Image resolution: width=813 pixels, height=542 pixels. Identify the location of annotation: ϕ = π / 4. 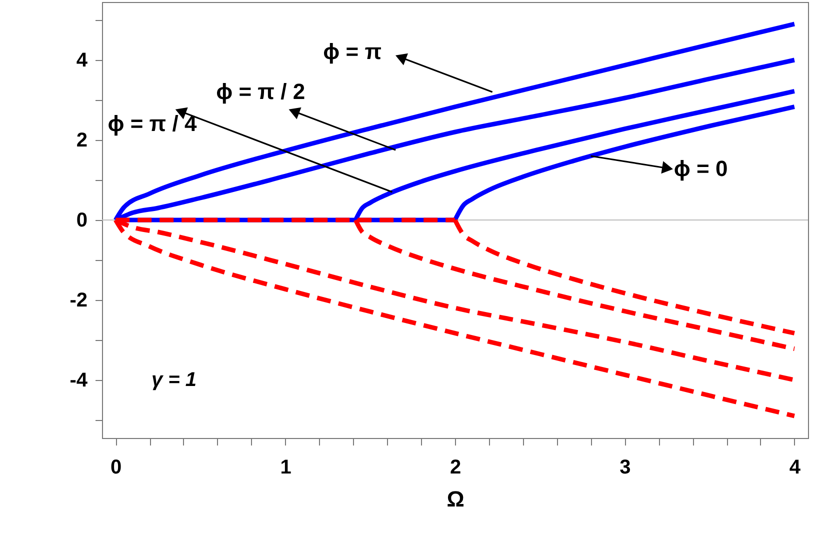
(153, 123).